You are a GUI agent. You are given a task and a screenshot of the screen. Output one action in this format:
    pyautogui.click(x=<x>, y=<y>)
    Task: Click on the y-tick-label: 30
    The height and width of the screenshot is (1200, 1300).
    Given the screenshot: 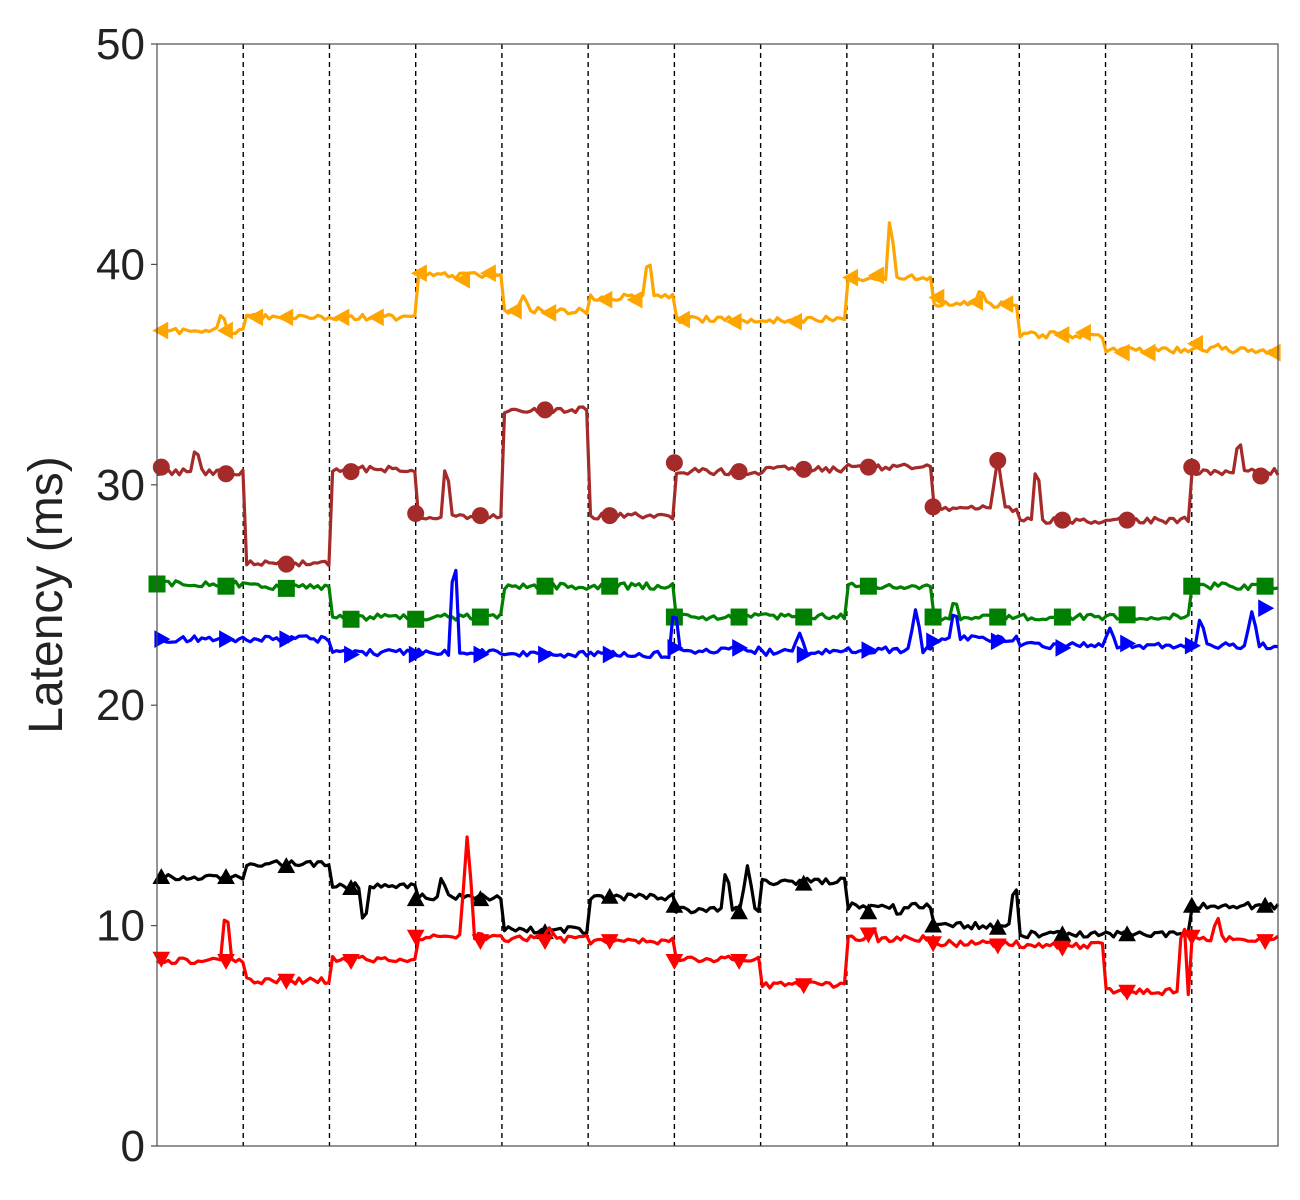 What is the action you would take?
    pyautogui.click(x=120, y=485)
    